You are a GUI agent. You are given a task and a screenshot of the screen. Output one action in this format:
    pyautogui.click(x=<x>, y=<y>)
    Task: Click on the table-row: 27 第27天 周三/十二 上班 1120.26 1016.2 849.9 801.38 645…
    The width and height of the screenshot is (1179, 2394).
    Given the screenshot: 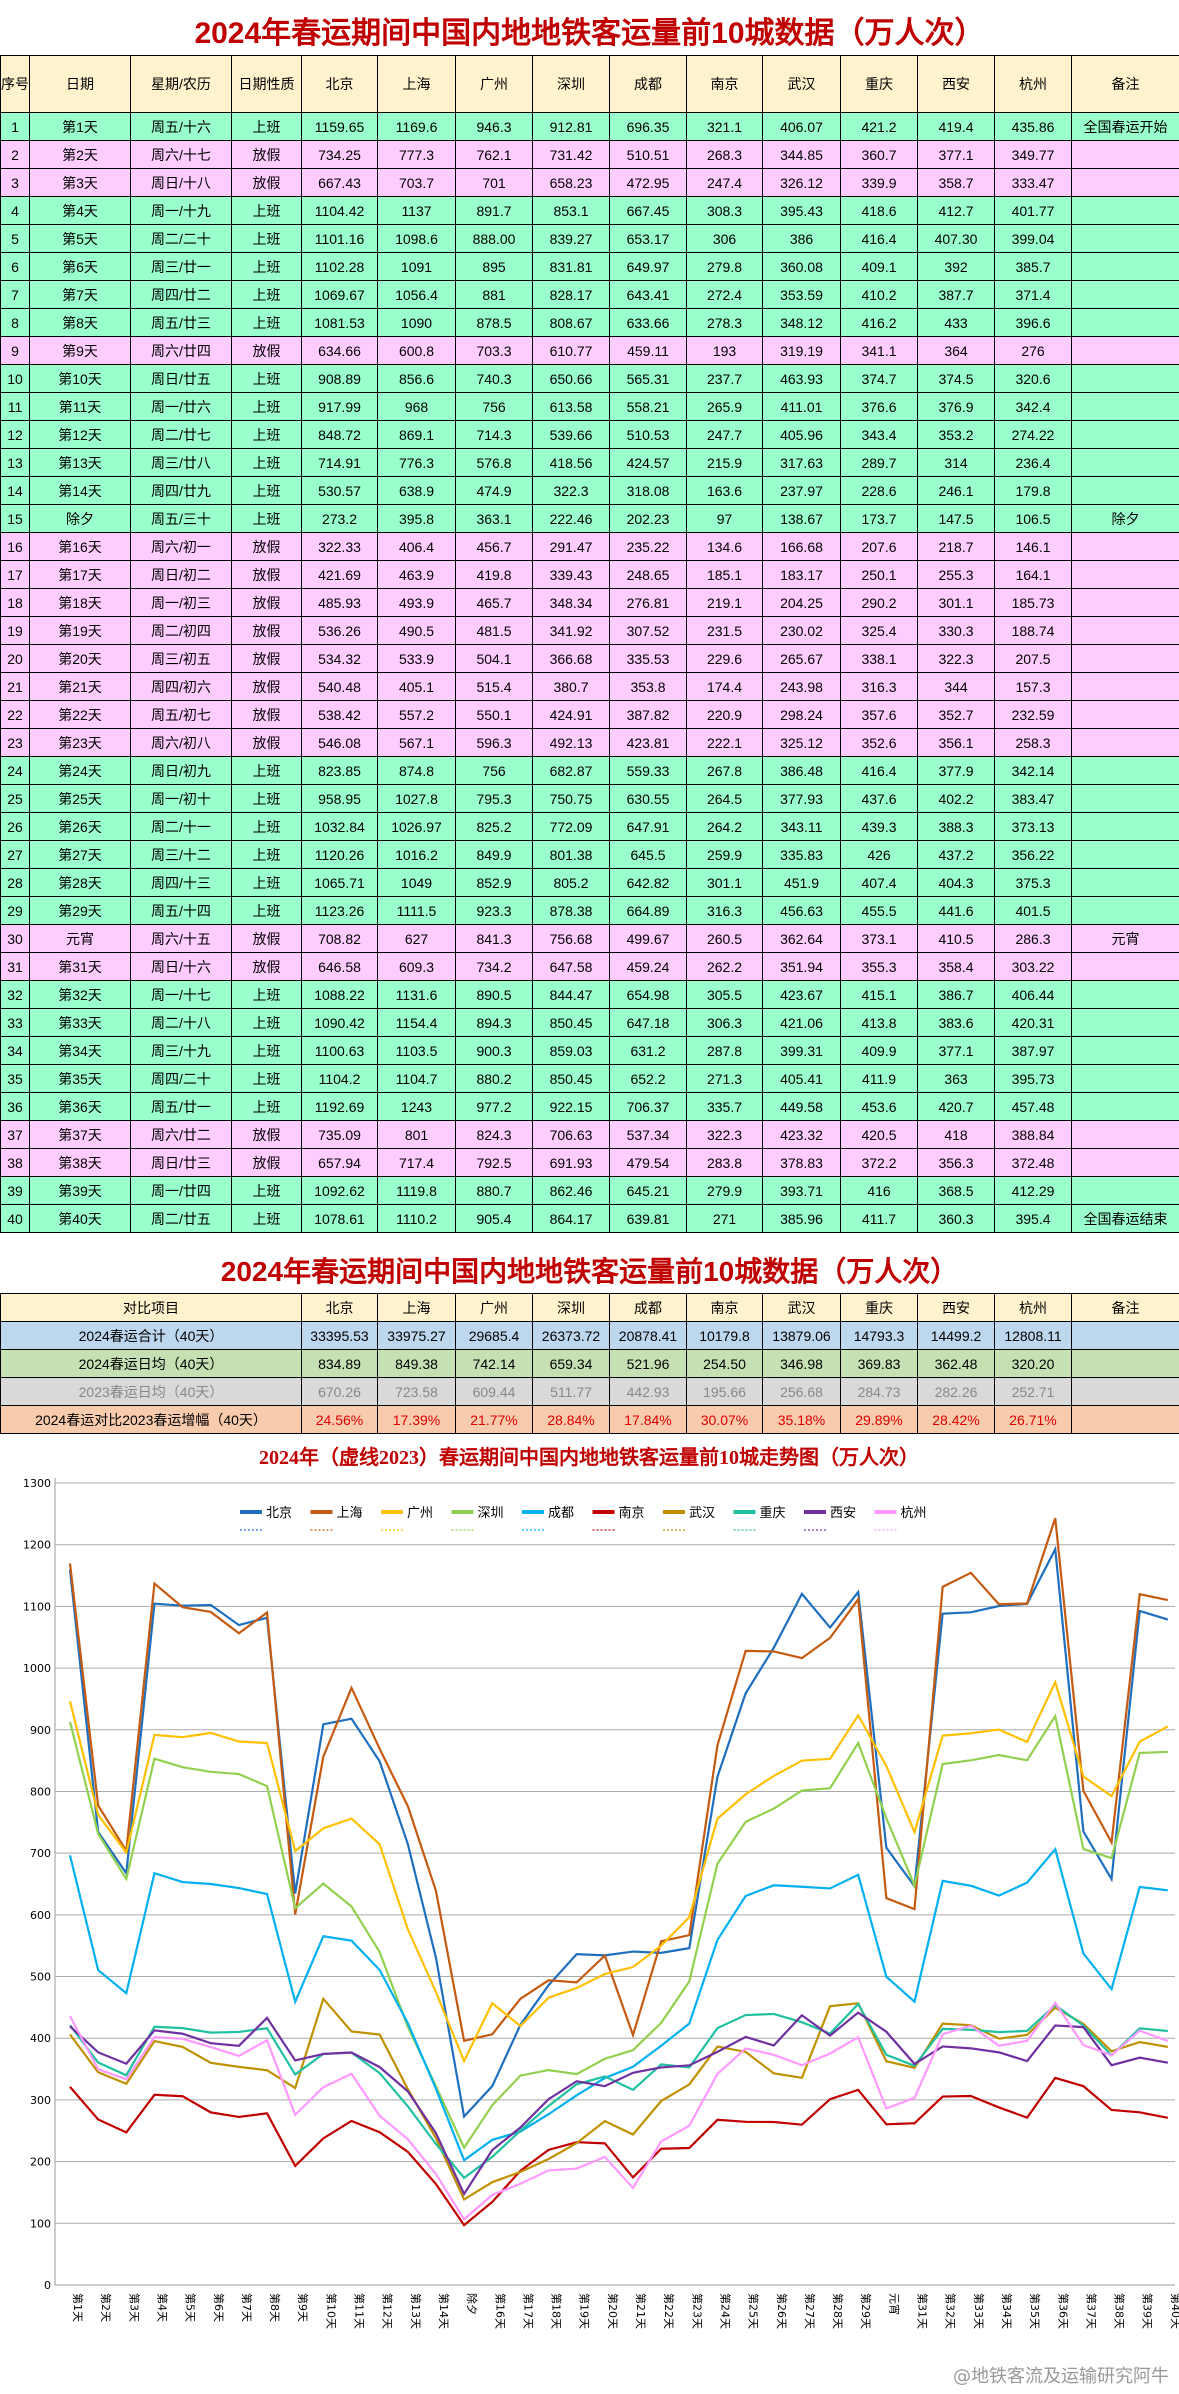 What is the action you would take?
    pyautogui.click(x=589, y=854)
    